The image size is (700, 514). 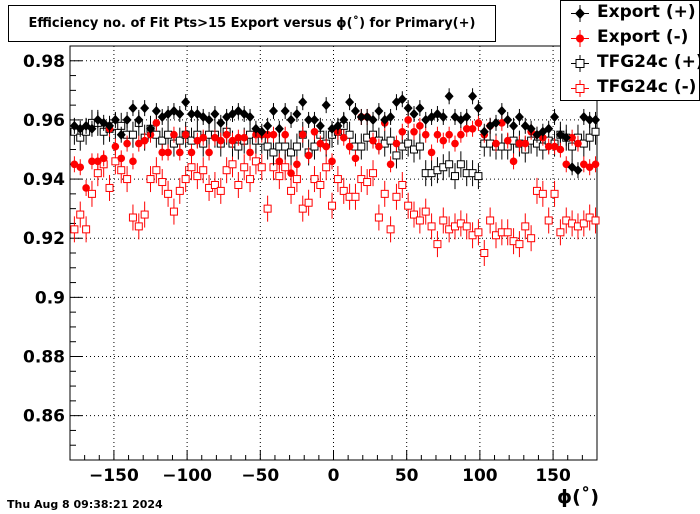 I want to click on x-tick-label: −150, so click(x=114, y=476).